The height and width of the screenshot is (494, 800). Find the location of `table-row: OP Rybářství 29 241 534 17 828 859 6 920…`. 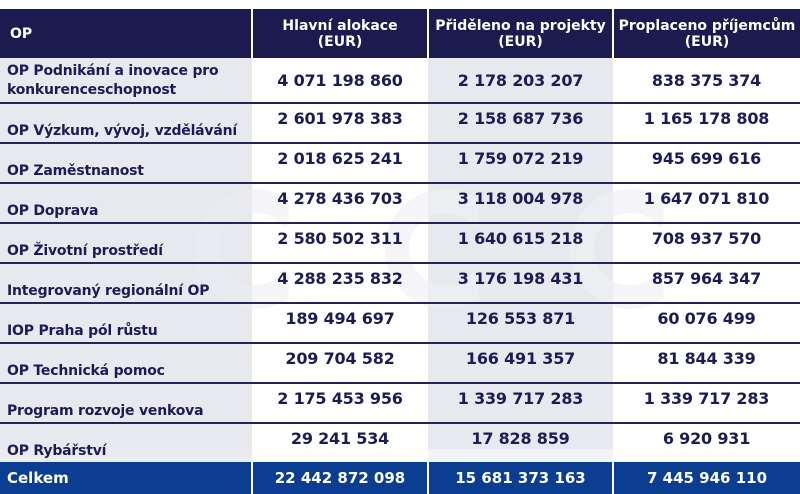

table-row: OP Rybářství 29 241 534 17 828 859 6 920… is located at coordinates (400, 442).